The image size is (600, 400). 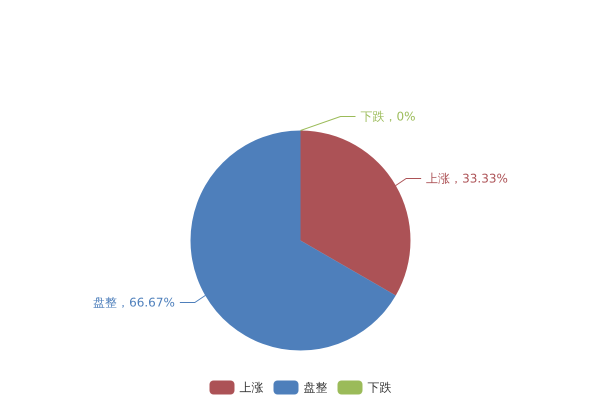 What do you see at coordinates (380, 387) in the screenshot?
I see `legend-label: 下跌` at bounding box center [380, 387].